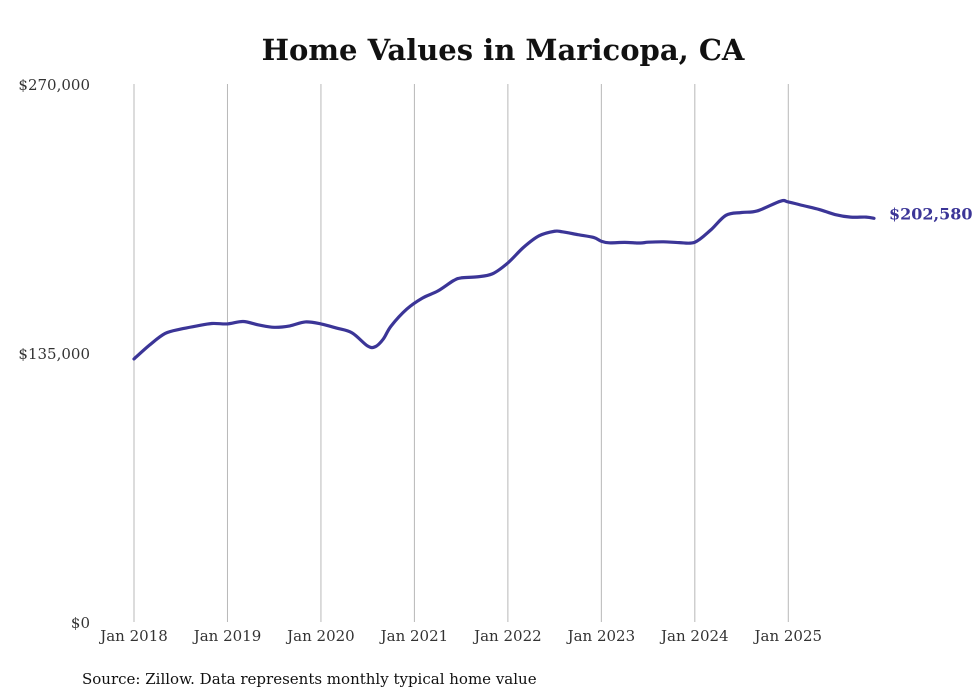 This screenshot has width=980, height=699. I want to click on end-value-label: $202,580, so click(931, 213).